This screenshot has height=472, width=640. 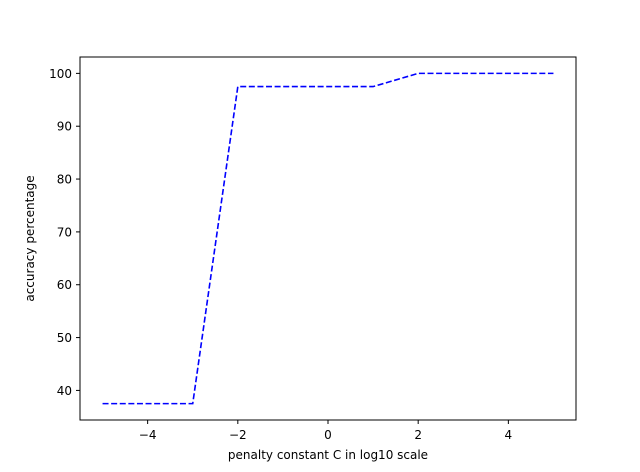 What do you see at coordinates (328, 435) in the screenshot?
I see `x-tick-label: 0` at bounding box center [328, 435].